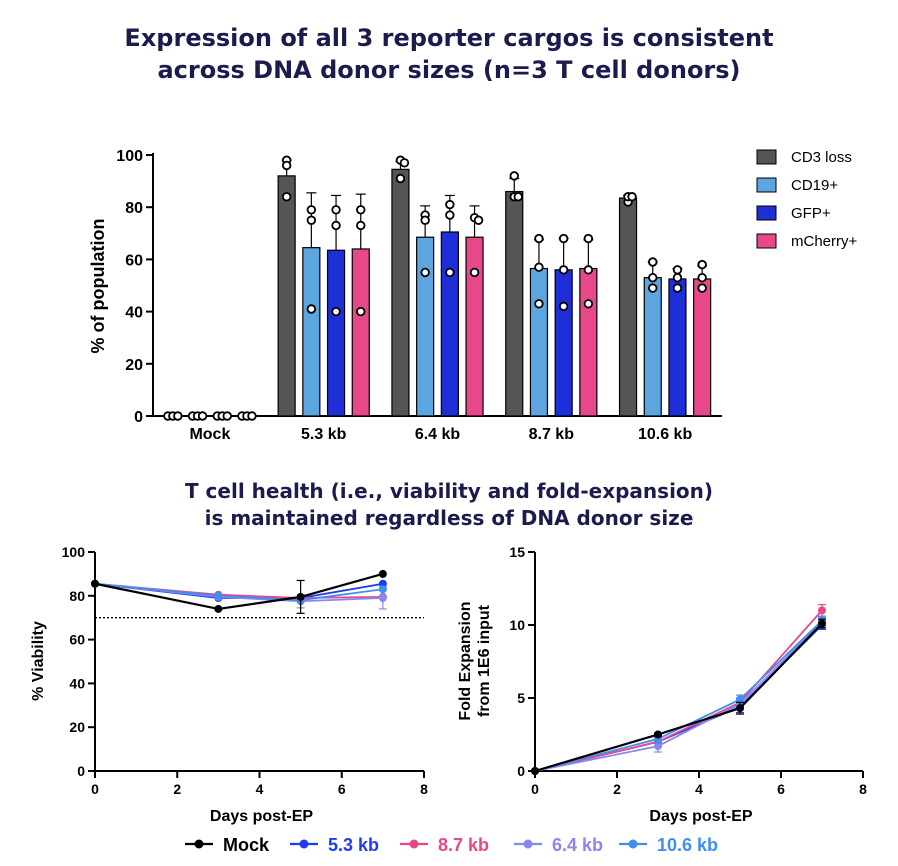 Image resolution: width=898 pixels, height=866 pixels. I want to click on legend-label: Mock, so click(246, 845).